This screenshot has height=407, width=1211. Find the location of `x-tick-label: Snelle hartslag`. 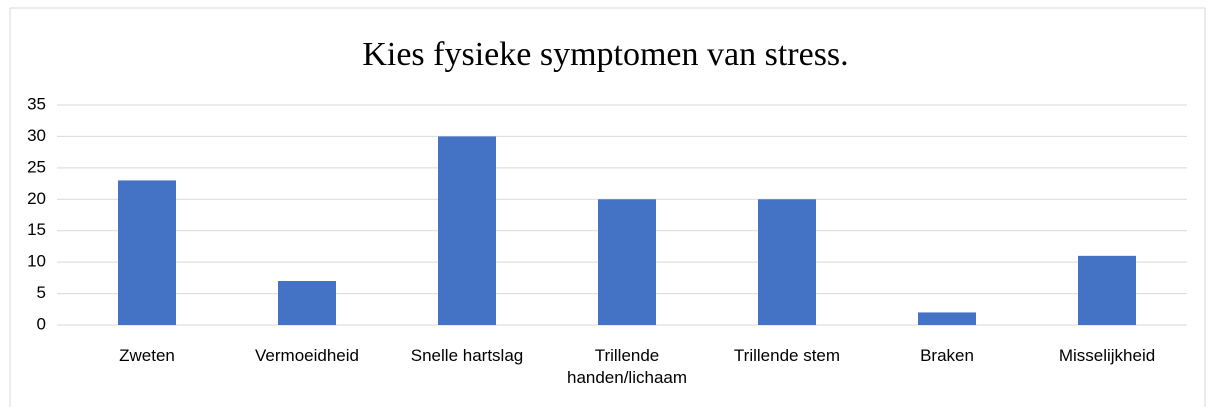

x-tick-label: Snelle hartslag is located at coordinates (467, 355).